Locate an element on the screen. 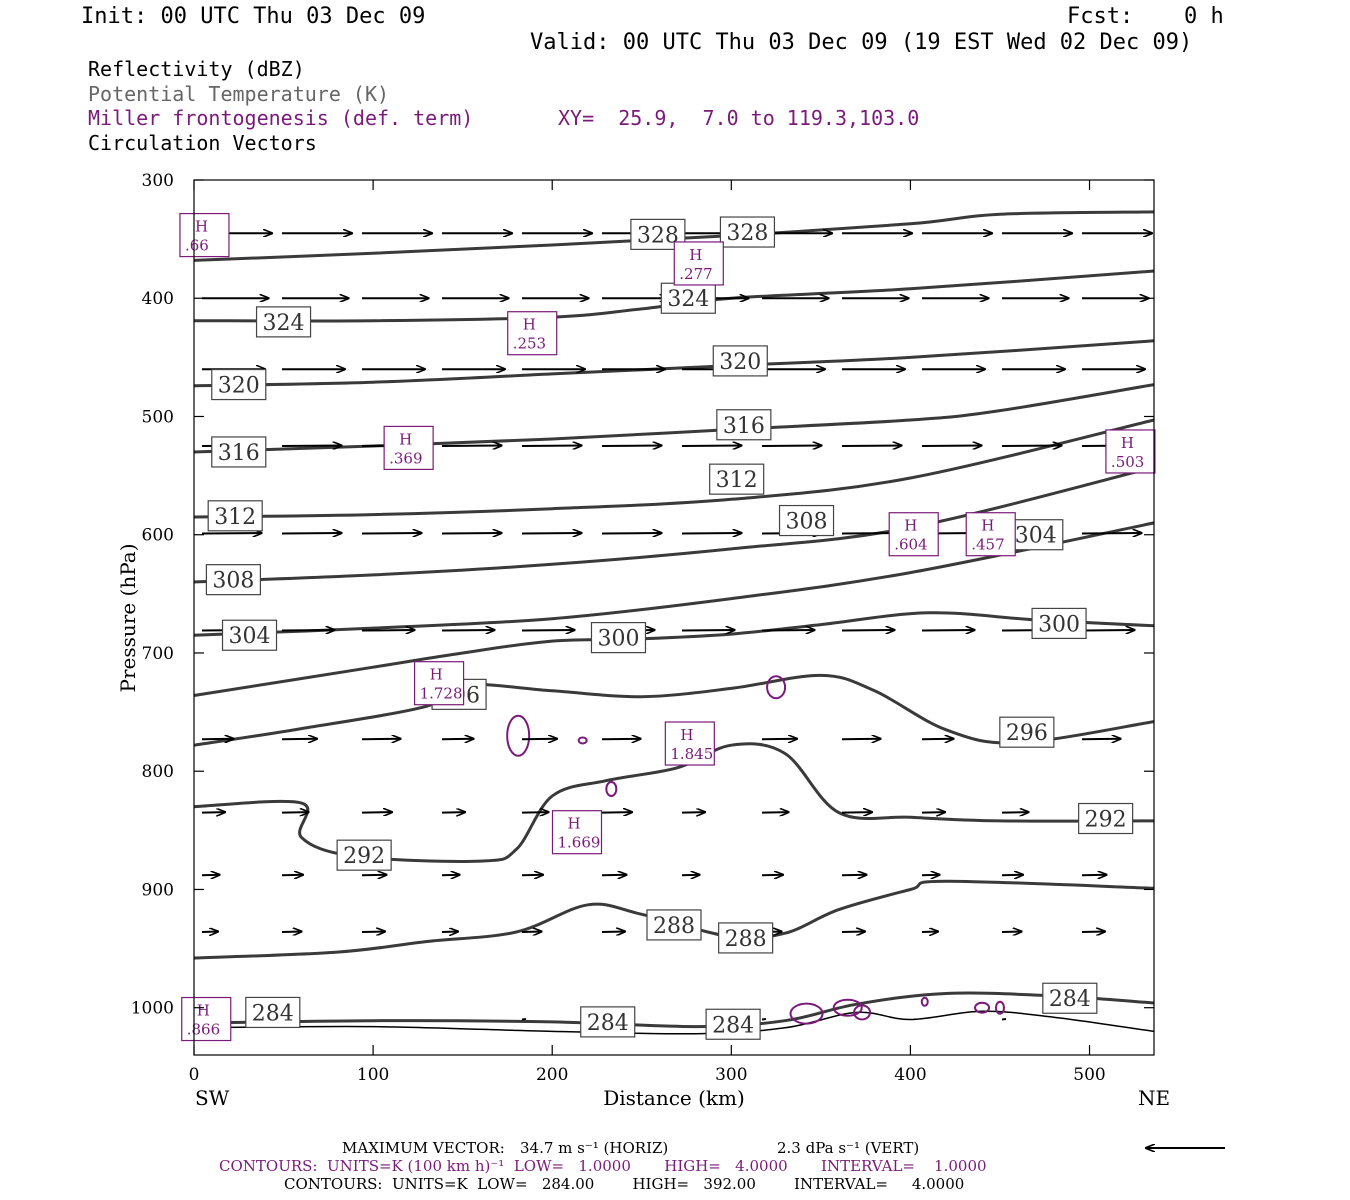 Image resolution: width=1350 pixels, height=1200 pixels. x-tick-label: 400 is located at coordinates (910, 1075).